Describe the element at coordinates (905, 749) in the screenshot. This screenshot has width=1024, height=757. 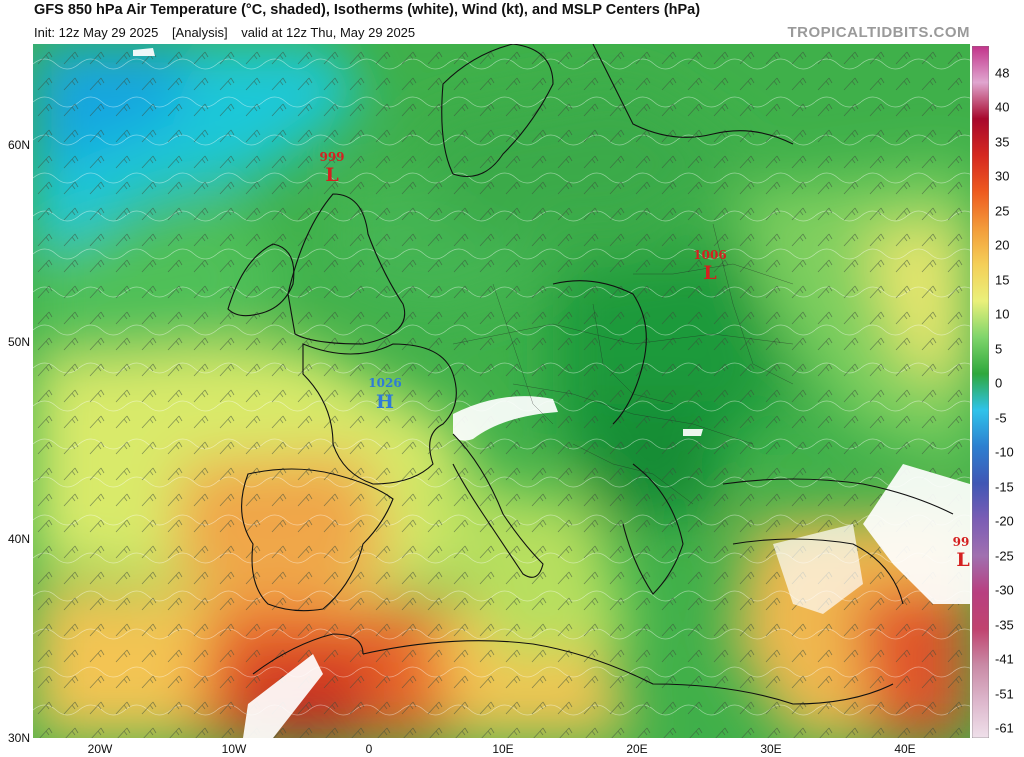
I see `lon-label-40e: 40E` at that location.